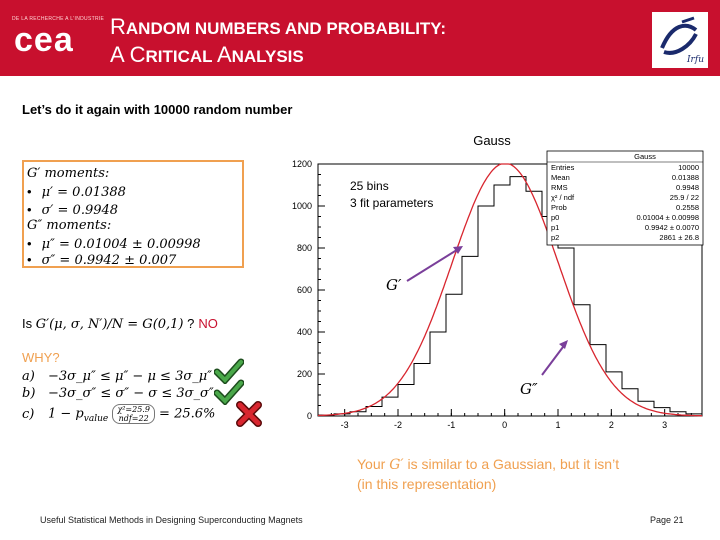 Image resolution: width=720 pixels, height=540 pixels. Describe the element at coordinates (664, 424) in the screenshot. I see `x-tick-label: 3` at that location.